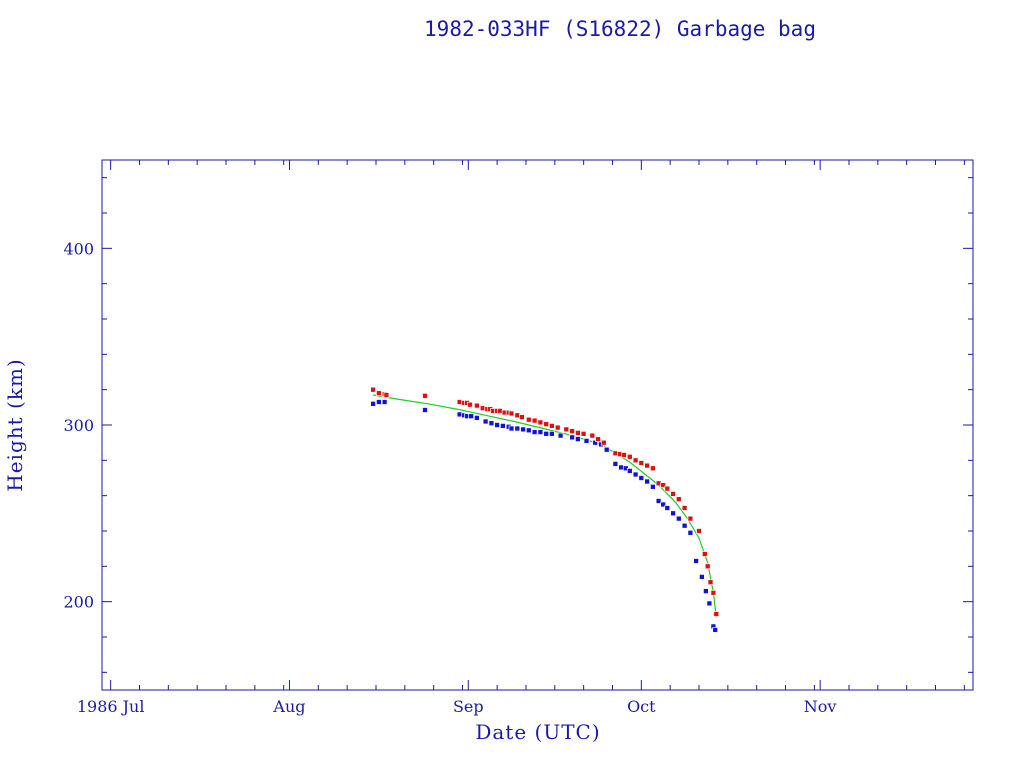  What do you see at coordinates (15, 424) in the screenshot?
I see `y-axis-label: Height (km)` at bounding box center [15, 424].